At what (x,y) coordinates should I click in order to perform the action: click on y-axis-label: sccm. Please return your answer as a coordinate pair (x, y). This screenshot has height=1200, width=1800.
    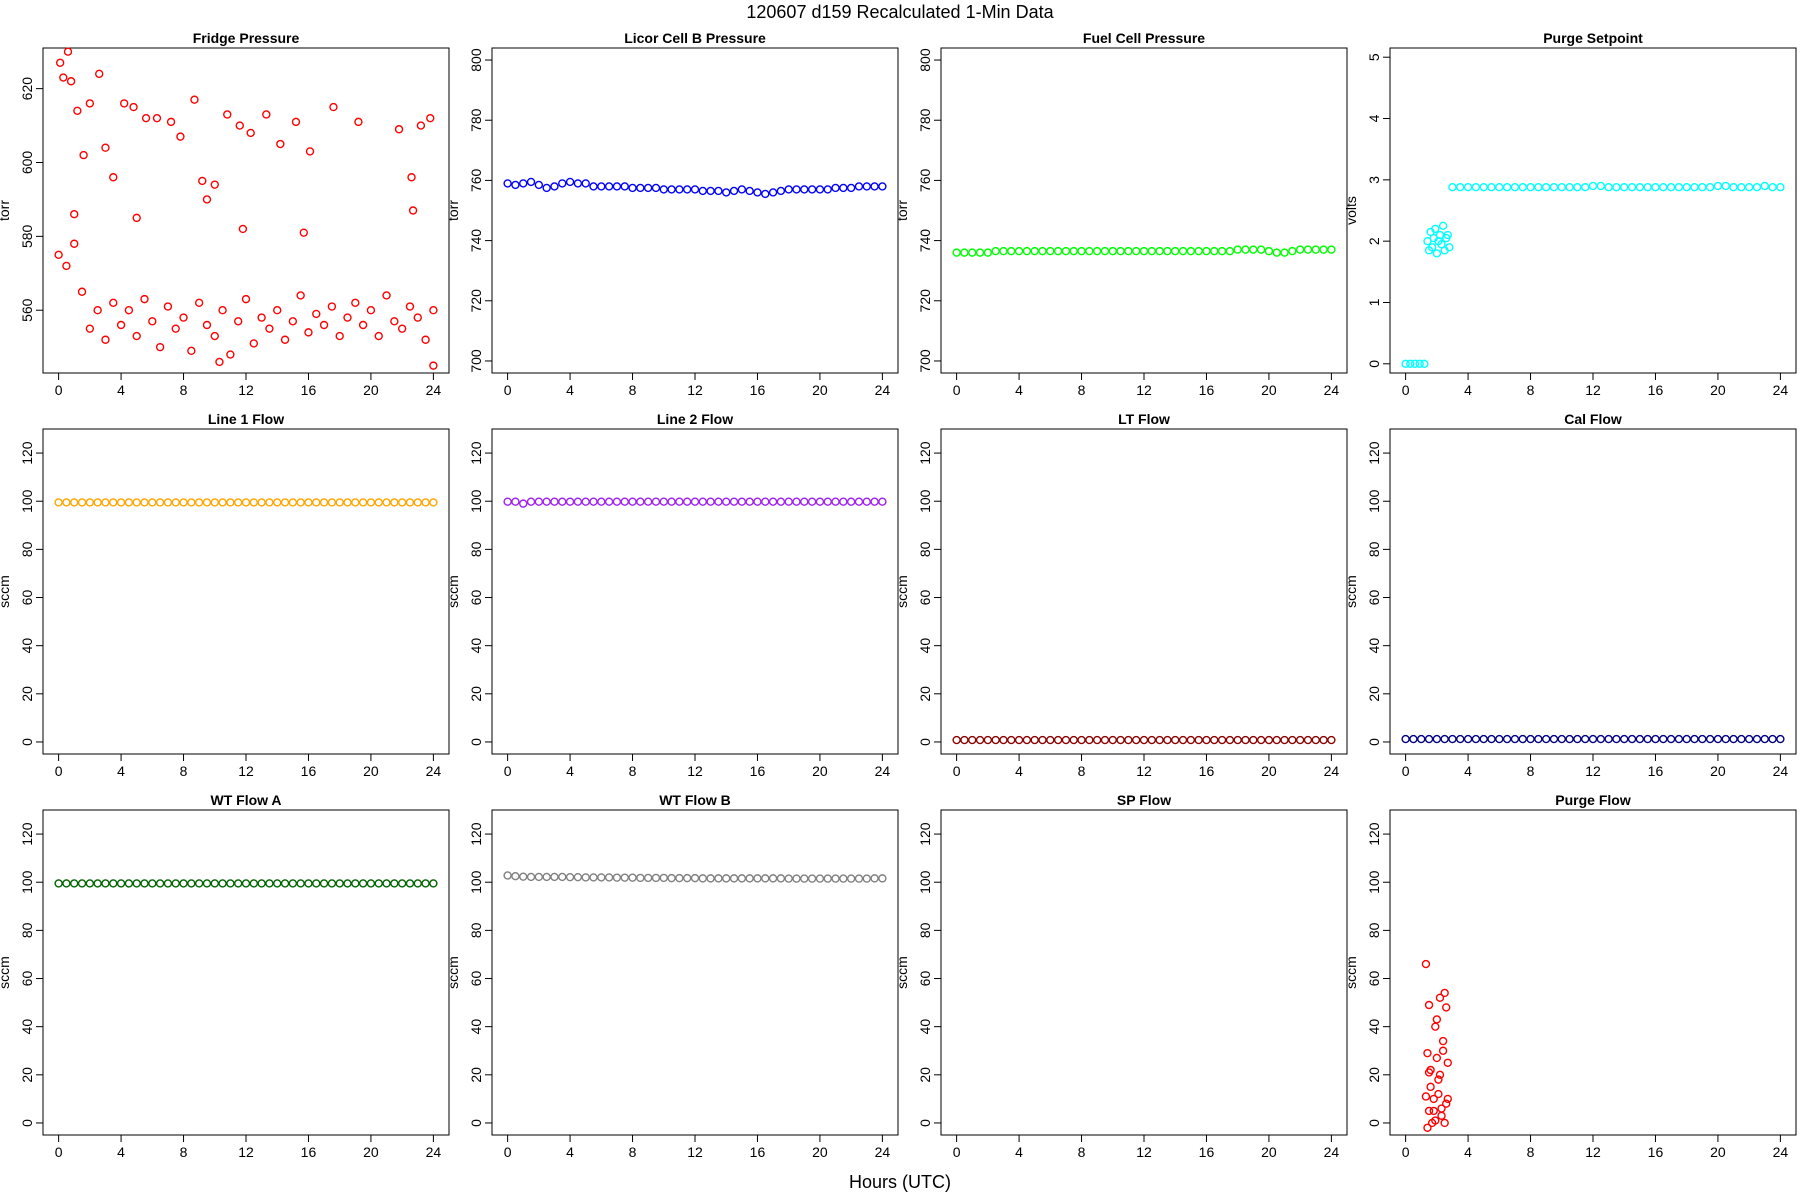
    Looking at the image, I should click on (453, 972).